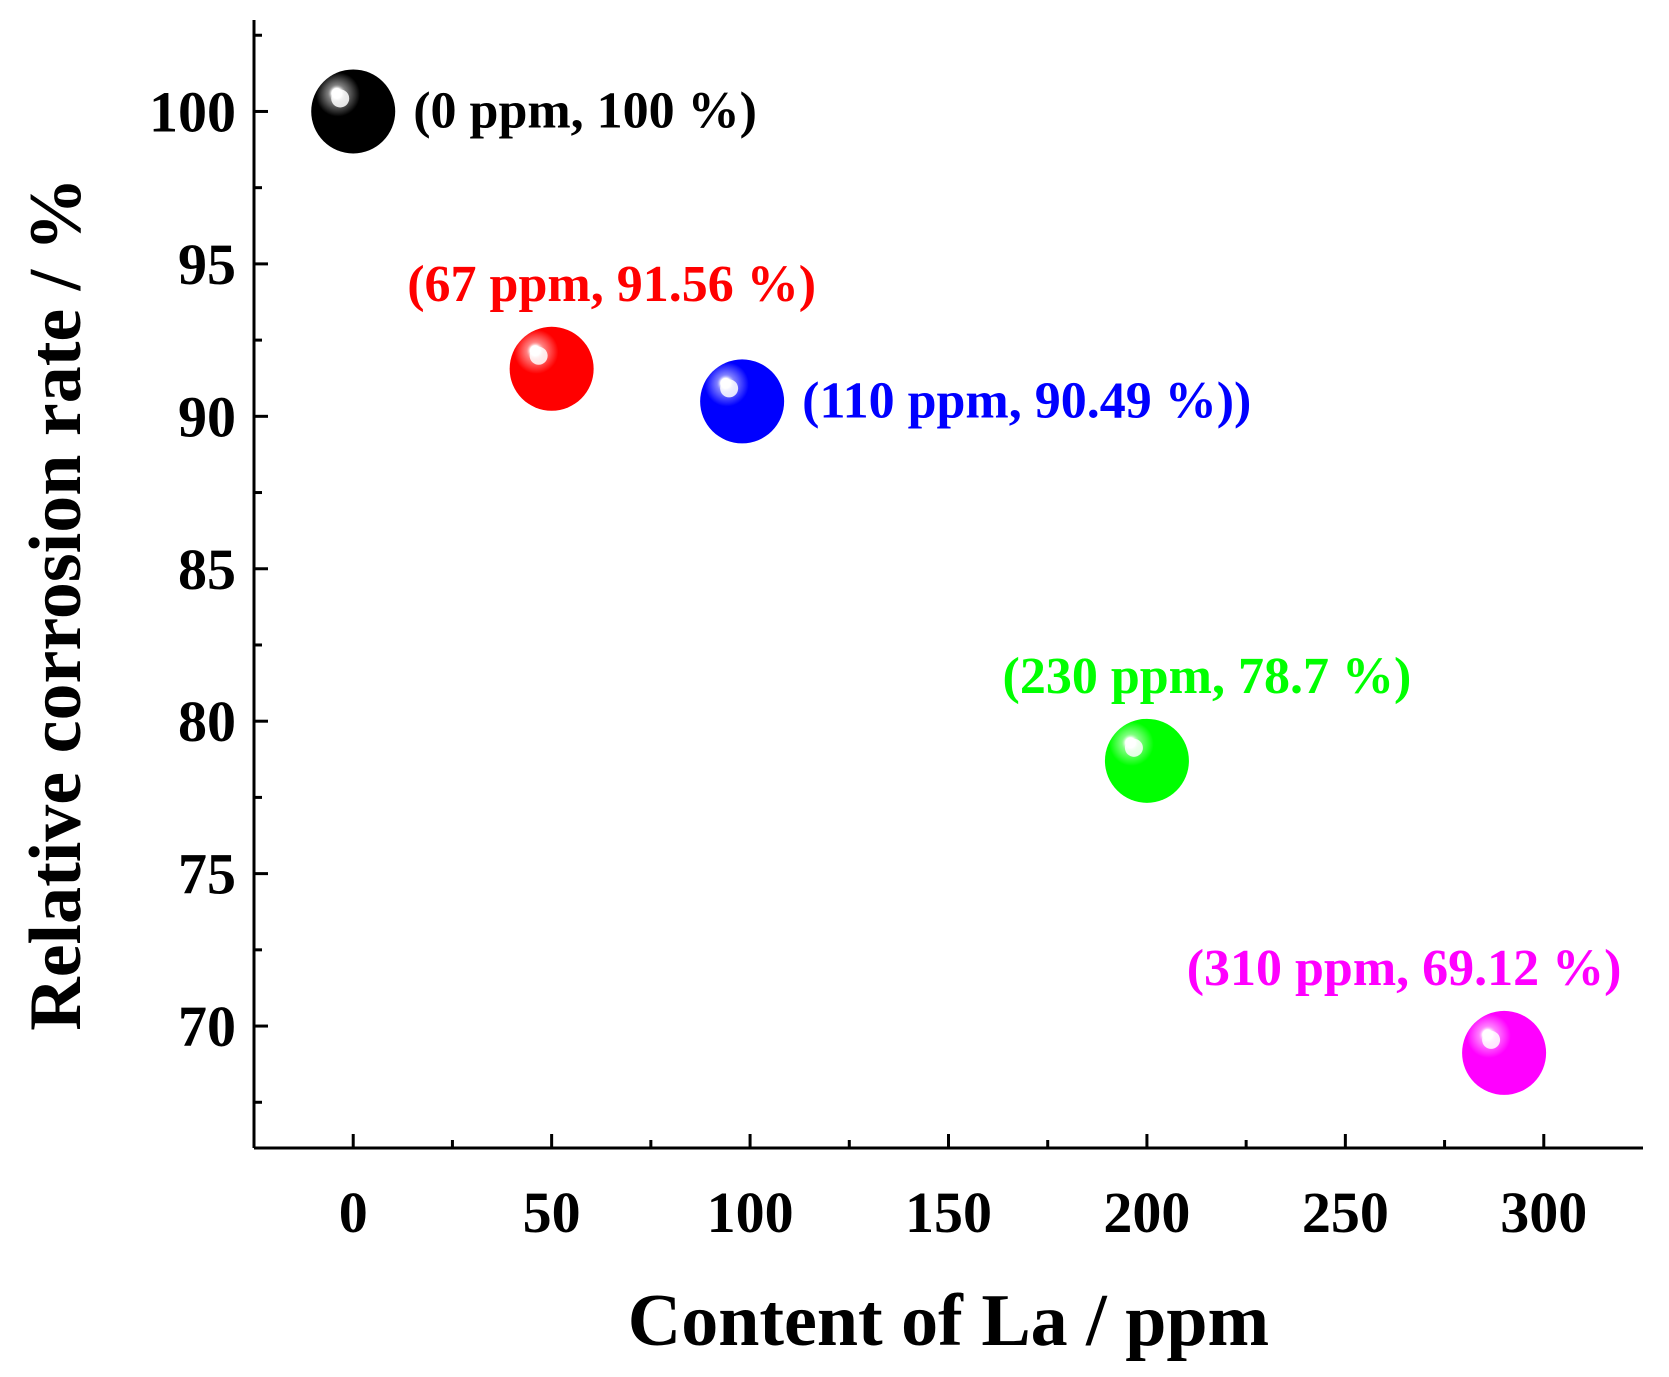  What do you see at coordinates (207, 569) in the screenshot?
I see `y-tick-label: 85` at bounding box center [207, 569].